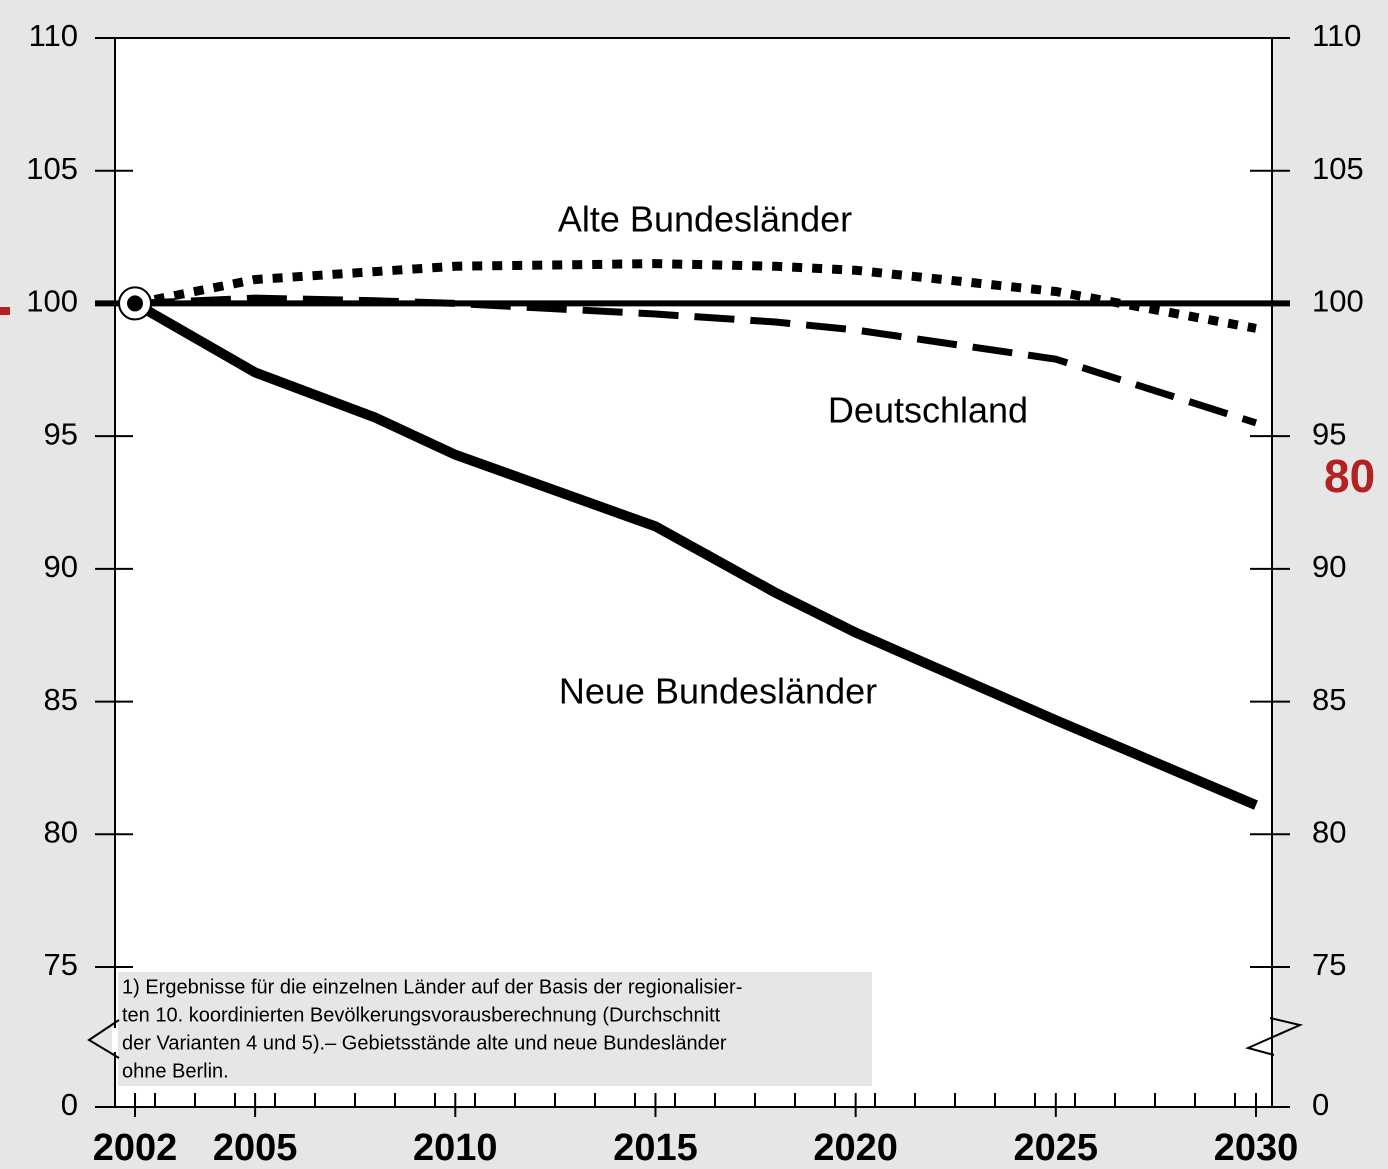 This screenshot has height=1169, width=1388. Describe the element at coordinates (1056, 1148) in the screenshot. I see `x-tick-label: 2025` at that location.